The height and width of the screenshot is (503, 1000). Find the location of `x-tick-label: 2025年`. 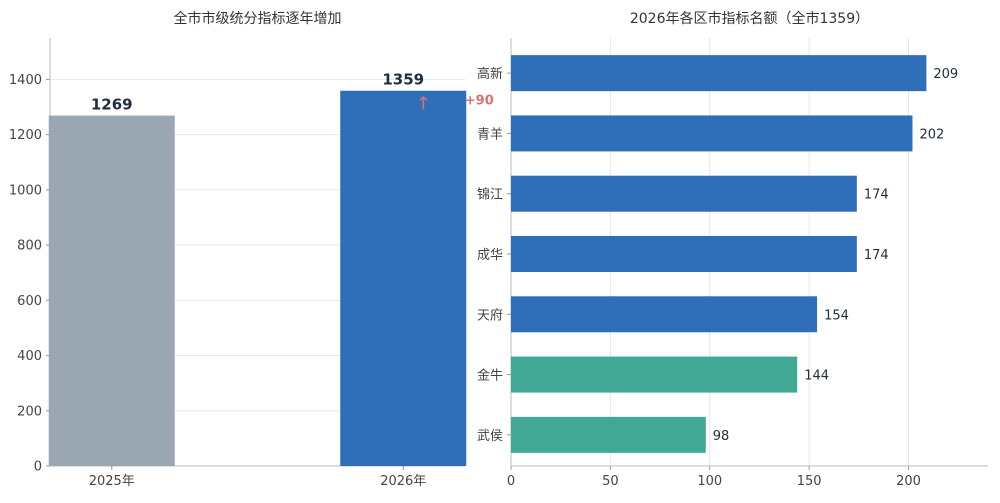

x-tick-label: 2025年 is located at coordinates (112, 481).